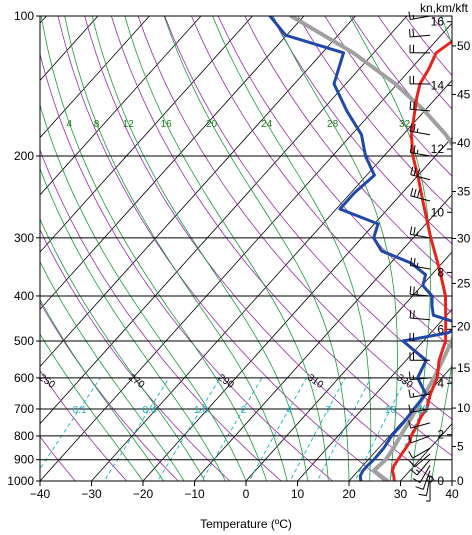  Describe the element at coordinates (24, 409) in the screenshot. I see `y-tick-label: 700` at that location.